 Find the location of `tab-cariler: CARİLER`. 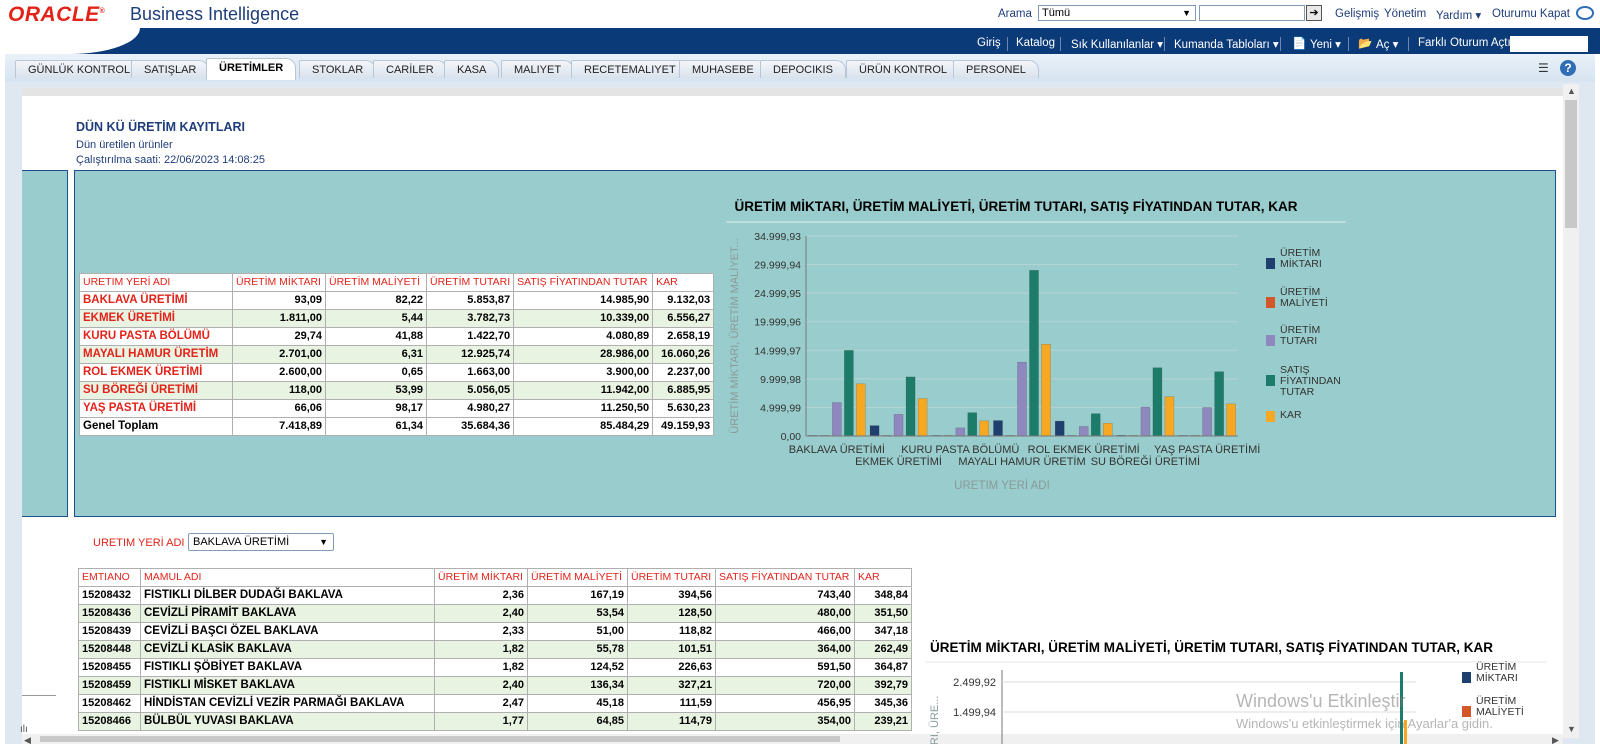

tab-cariler: CARİLER is located at coordinates (410, 69).